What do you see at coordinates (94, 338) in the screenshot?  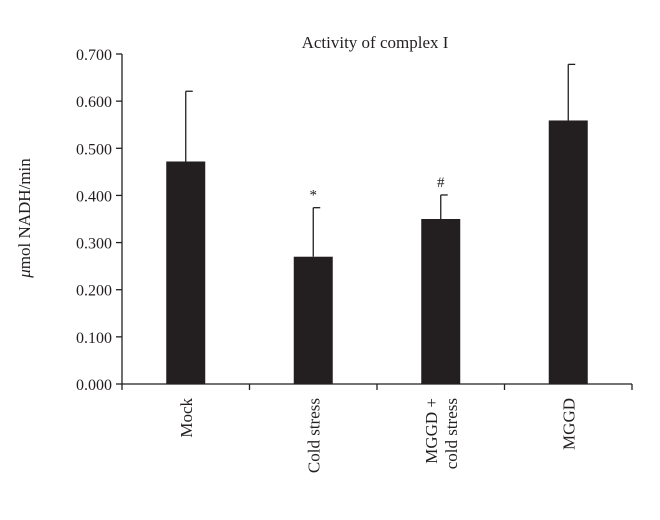 I see `y-tick-label: 0.100` at bounding box center [94, 338].